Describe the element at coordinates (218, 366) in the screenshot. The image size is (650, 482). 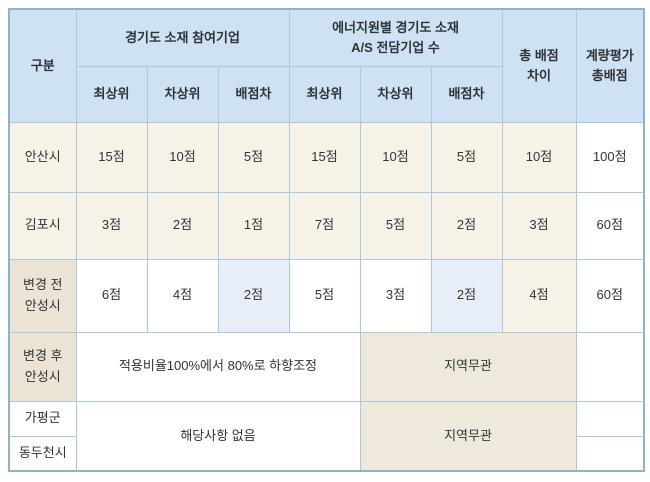
I see `cell-adjustment-note: 적용비율100%에서 80%로 하향조정` at that location.